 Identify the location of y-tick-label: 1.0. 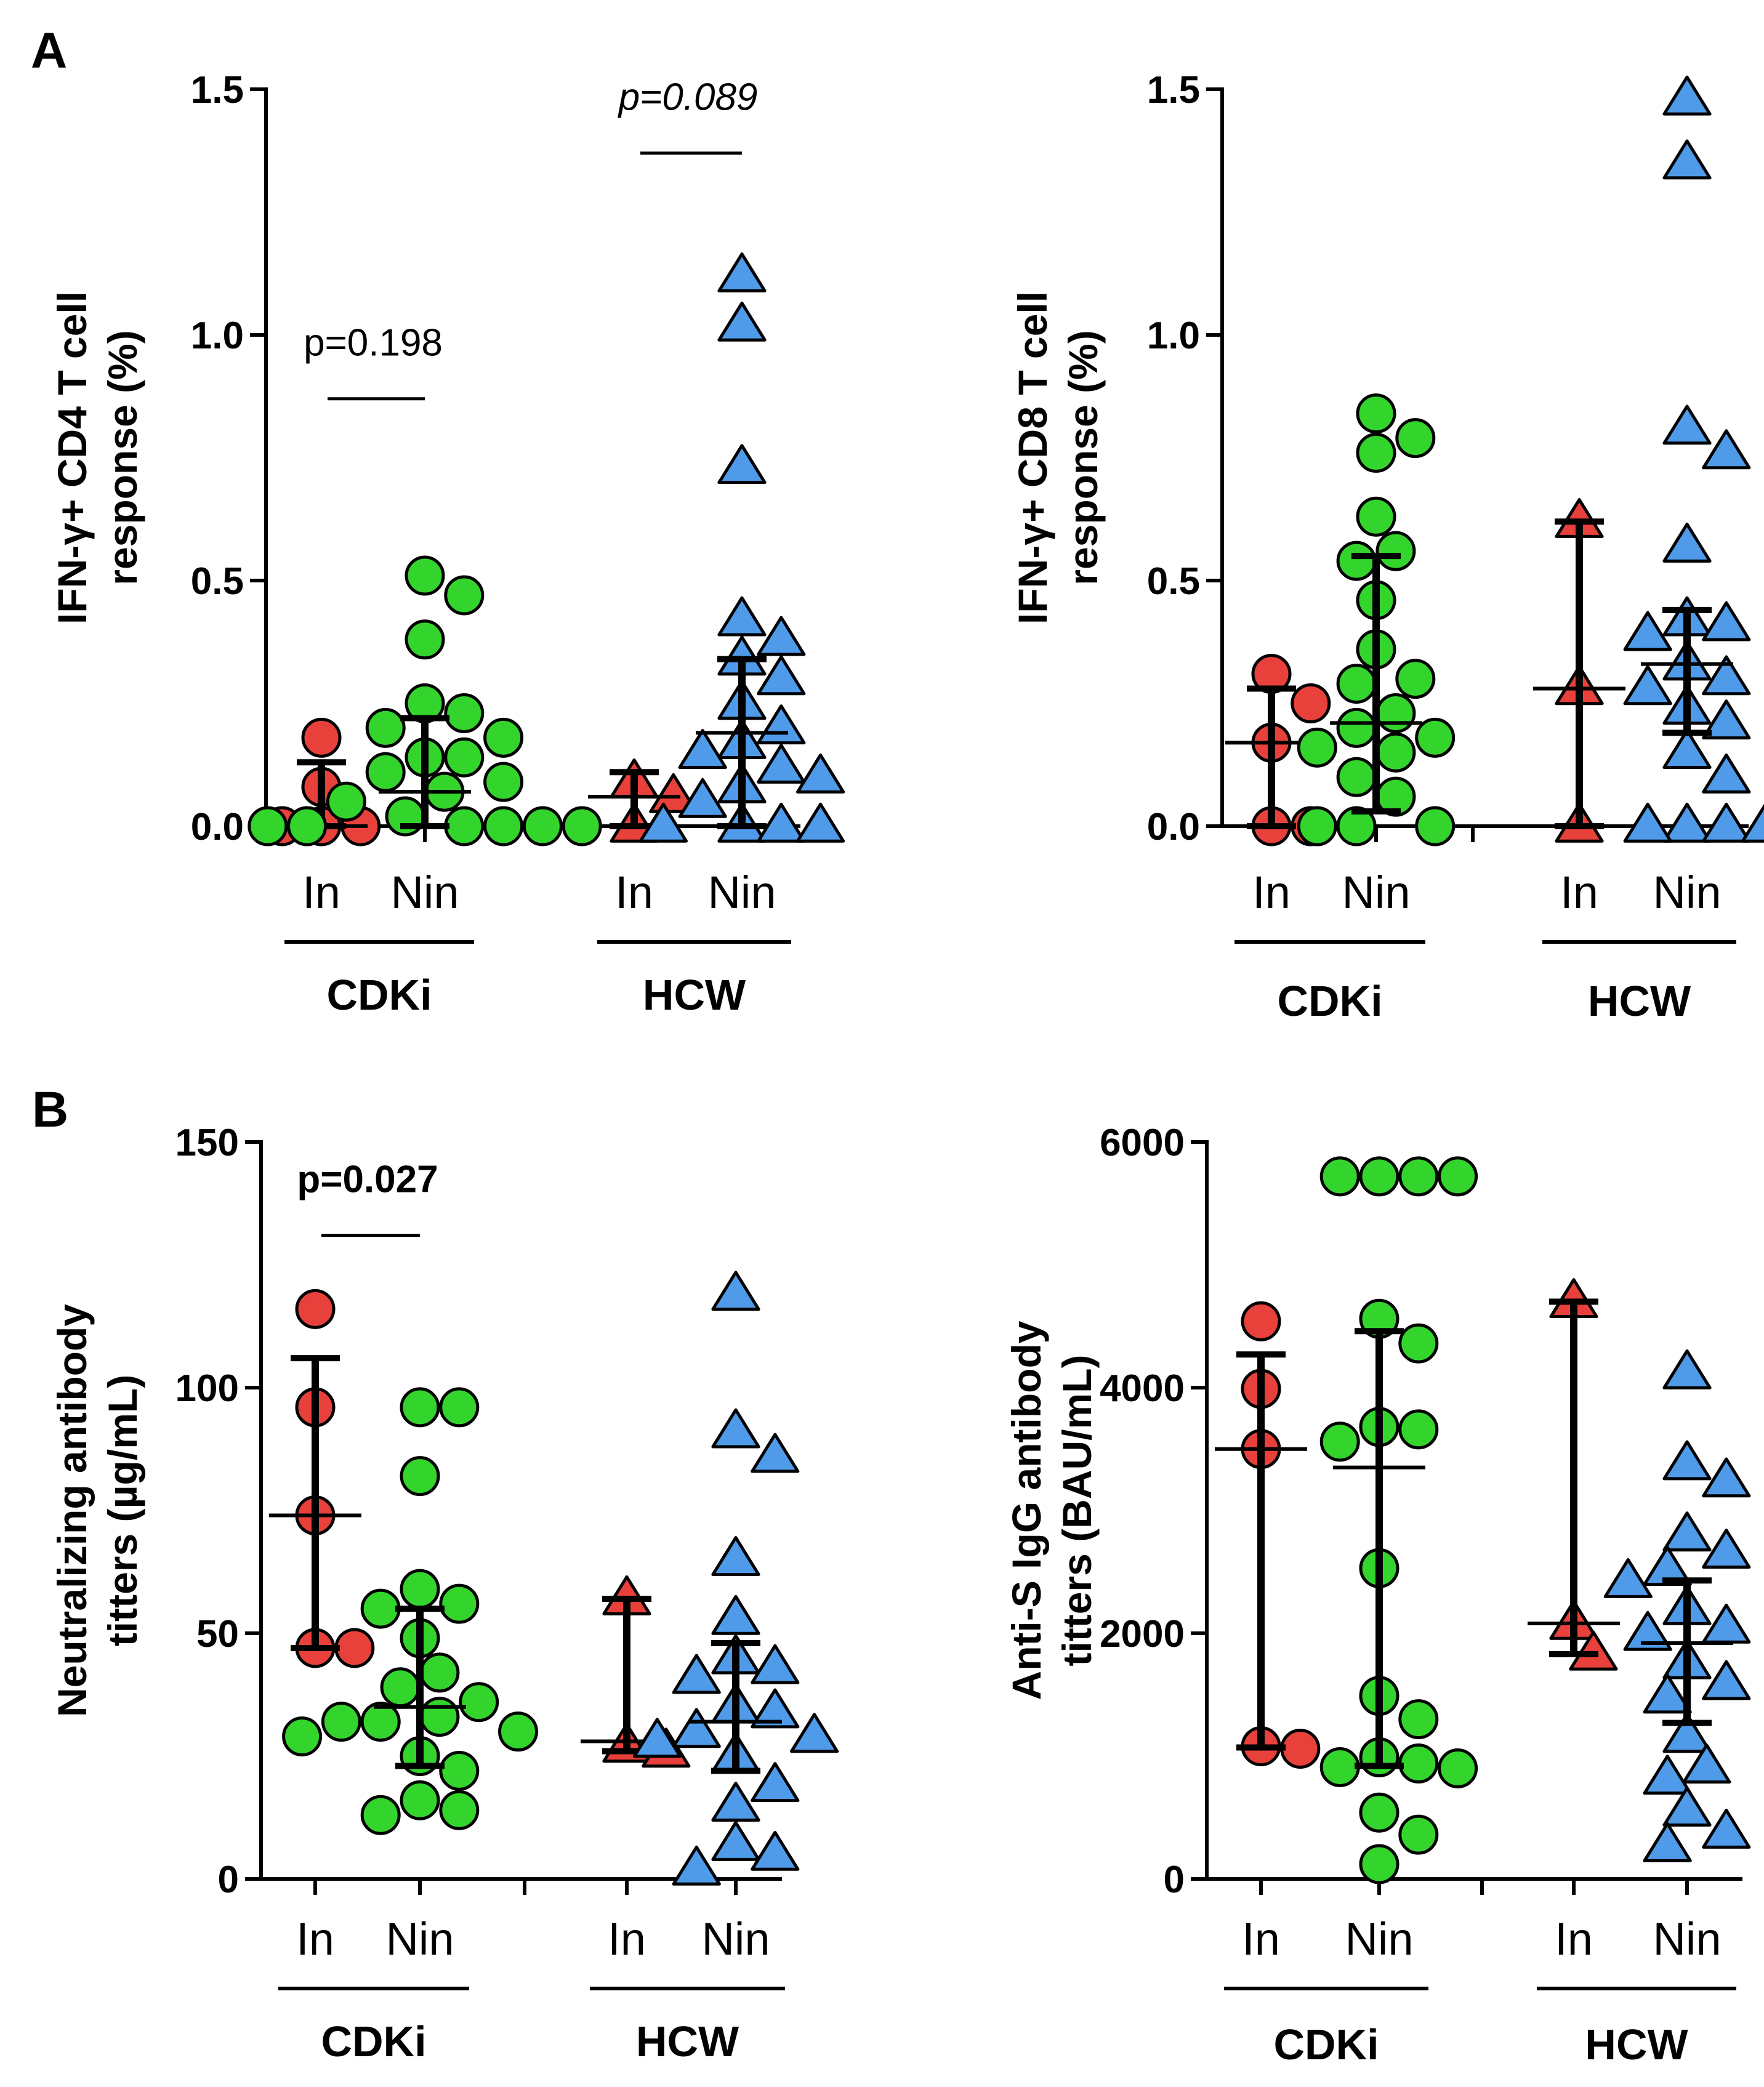
(217, 336).